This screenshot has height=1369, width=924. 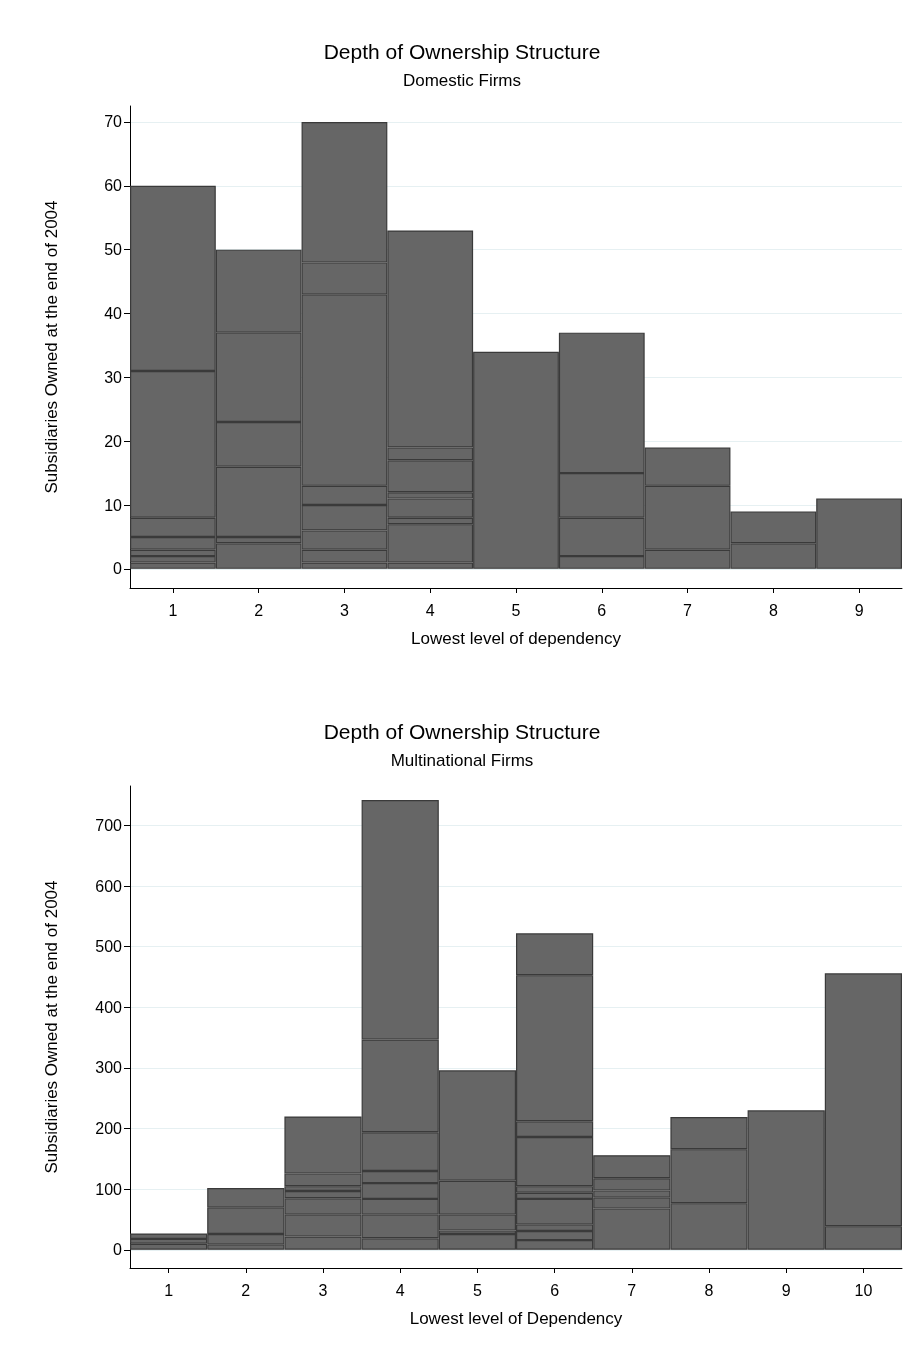 I want to click on y-tick-label: 30, so click(x=113, y=377).